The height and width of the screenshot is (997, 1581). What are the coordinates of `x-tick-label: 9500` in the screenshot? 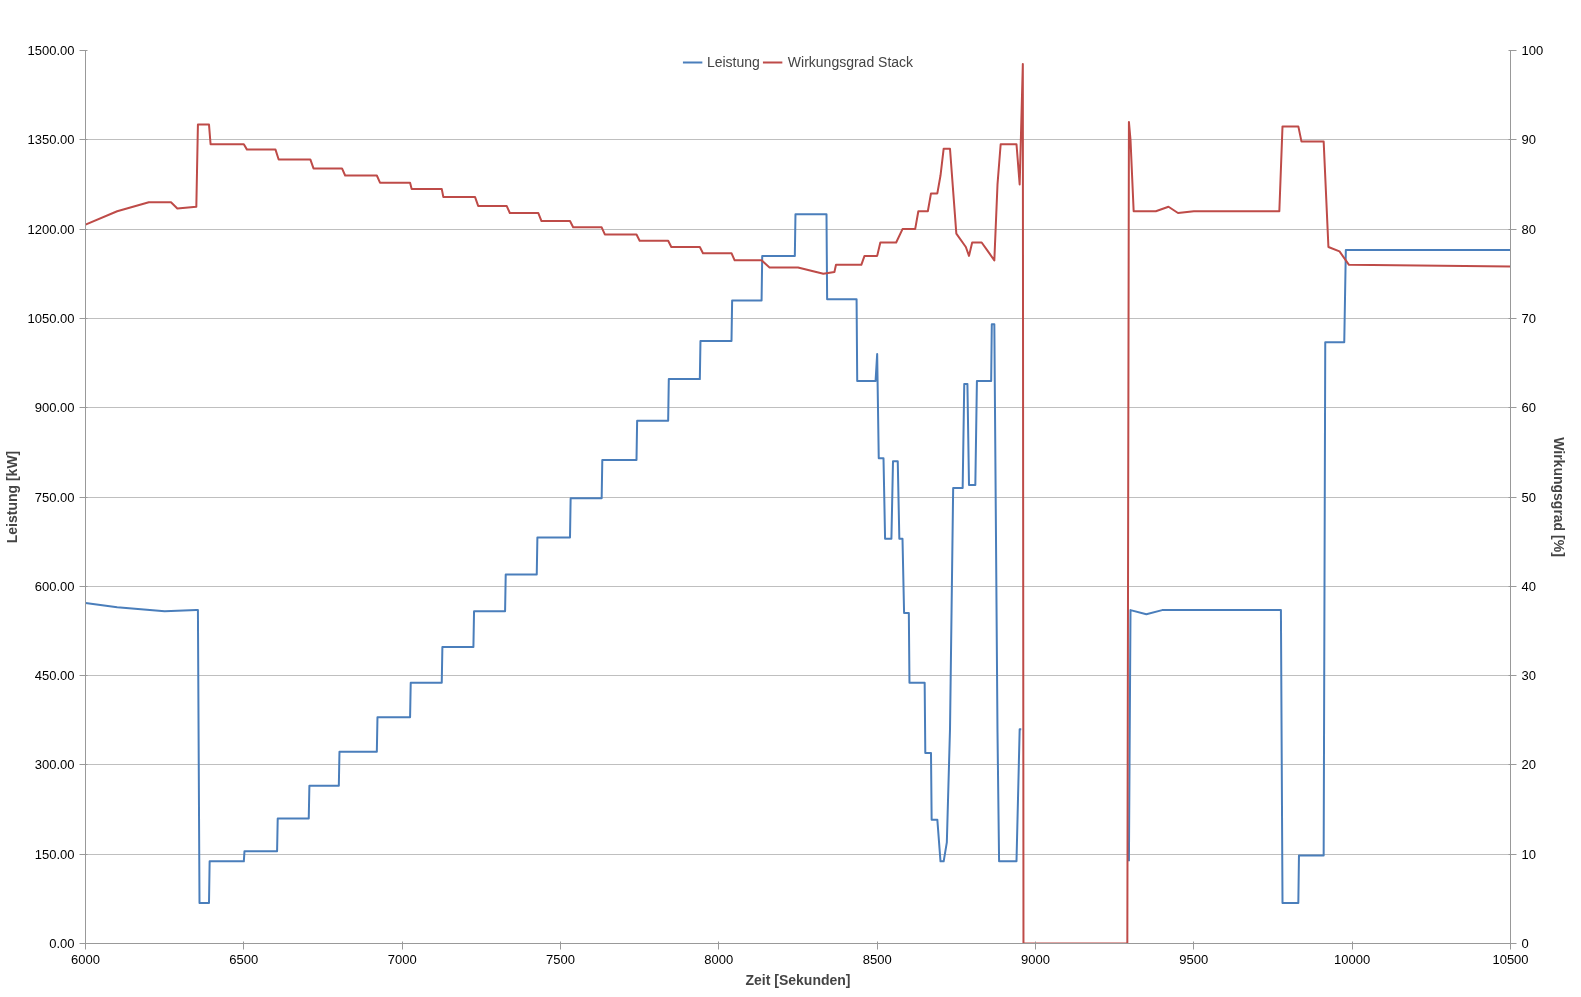 It's located at (1194, 959).